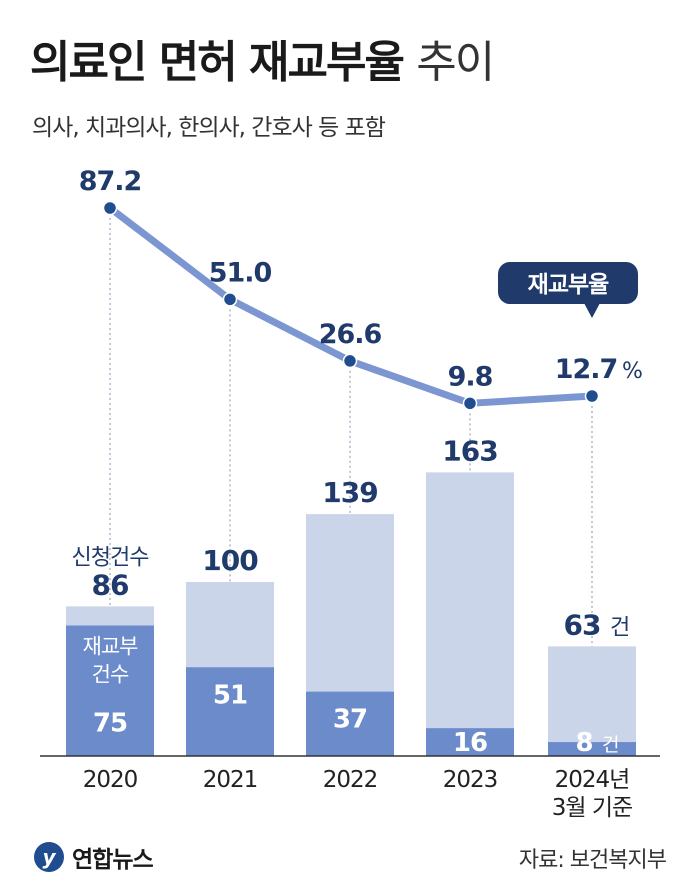  Describe the element at coordinates (619, 627) in the screenshot. I see `total-unit-label: 건` at that location.